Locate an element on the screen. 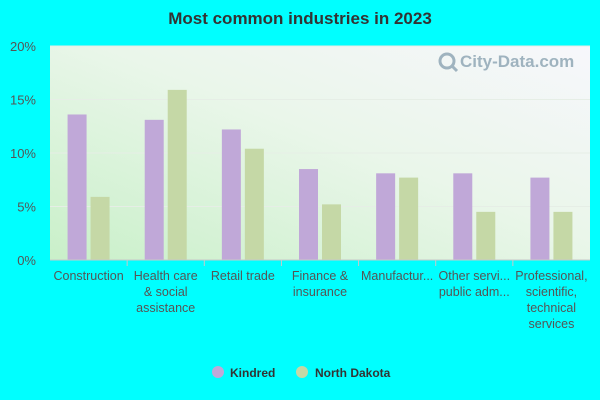 This screenshot has width=600, height=400. y-tick-label: 0% is located at coordinates (26, 260).